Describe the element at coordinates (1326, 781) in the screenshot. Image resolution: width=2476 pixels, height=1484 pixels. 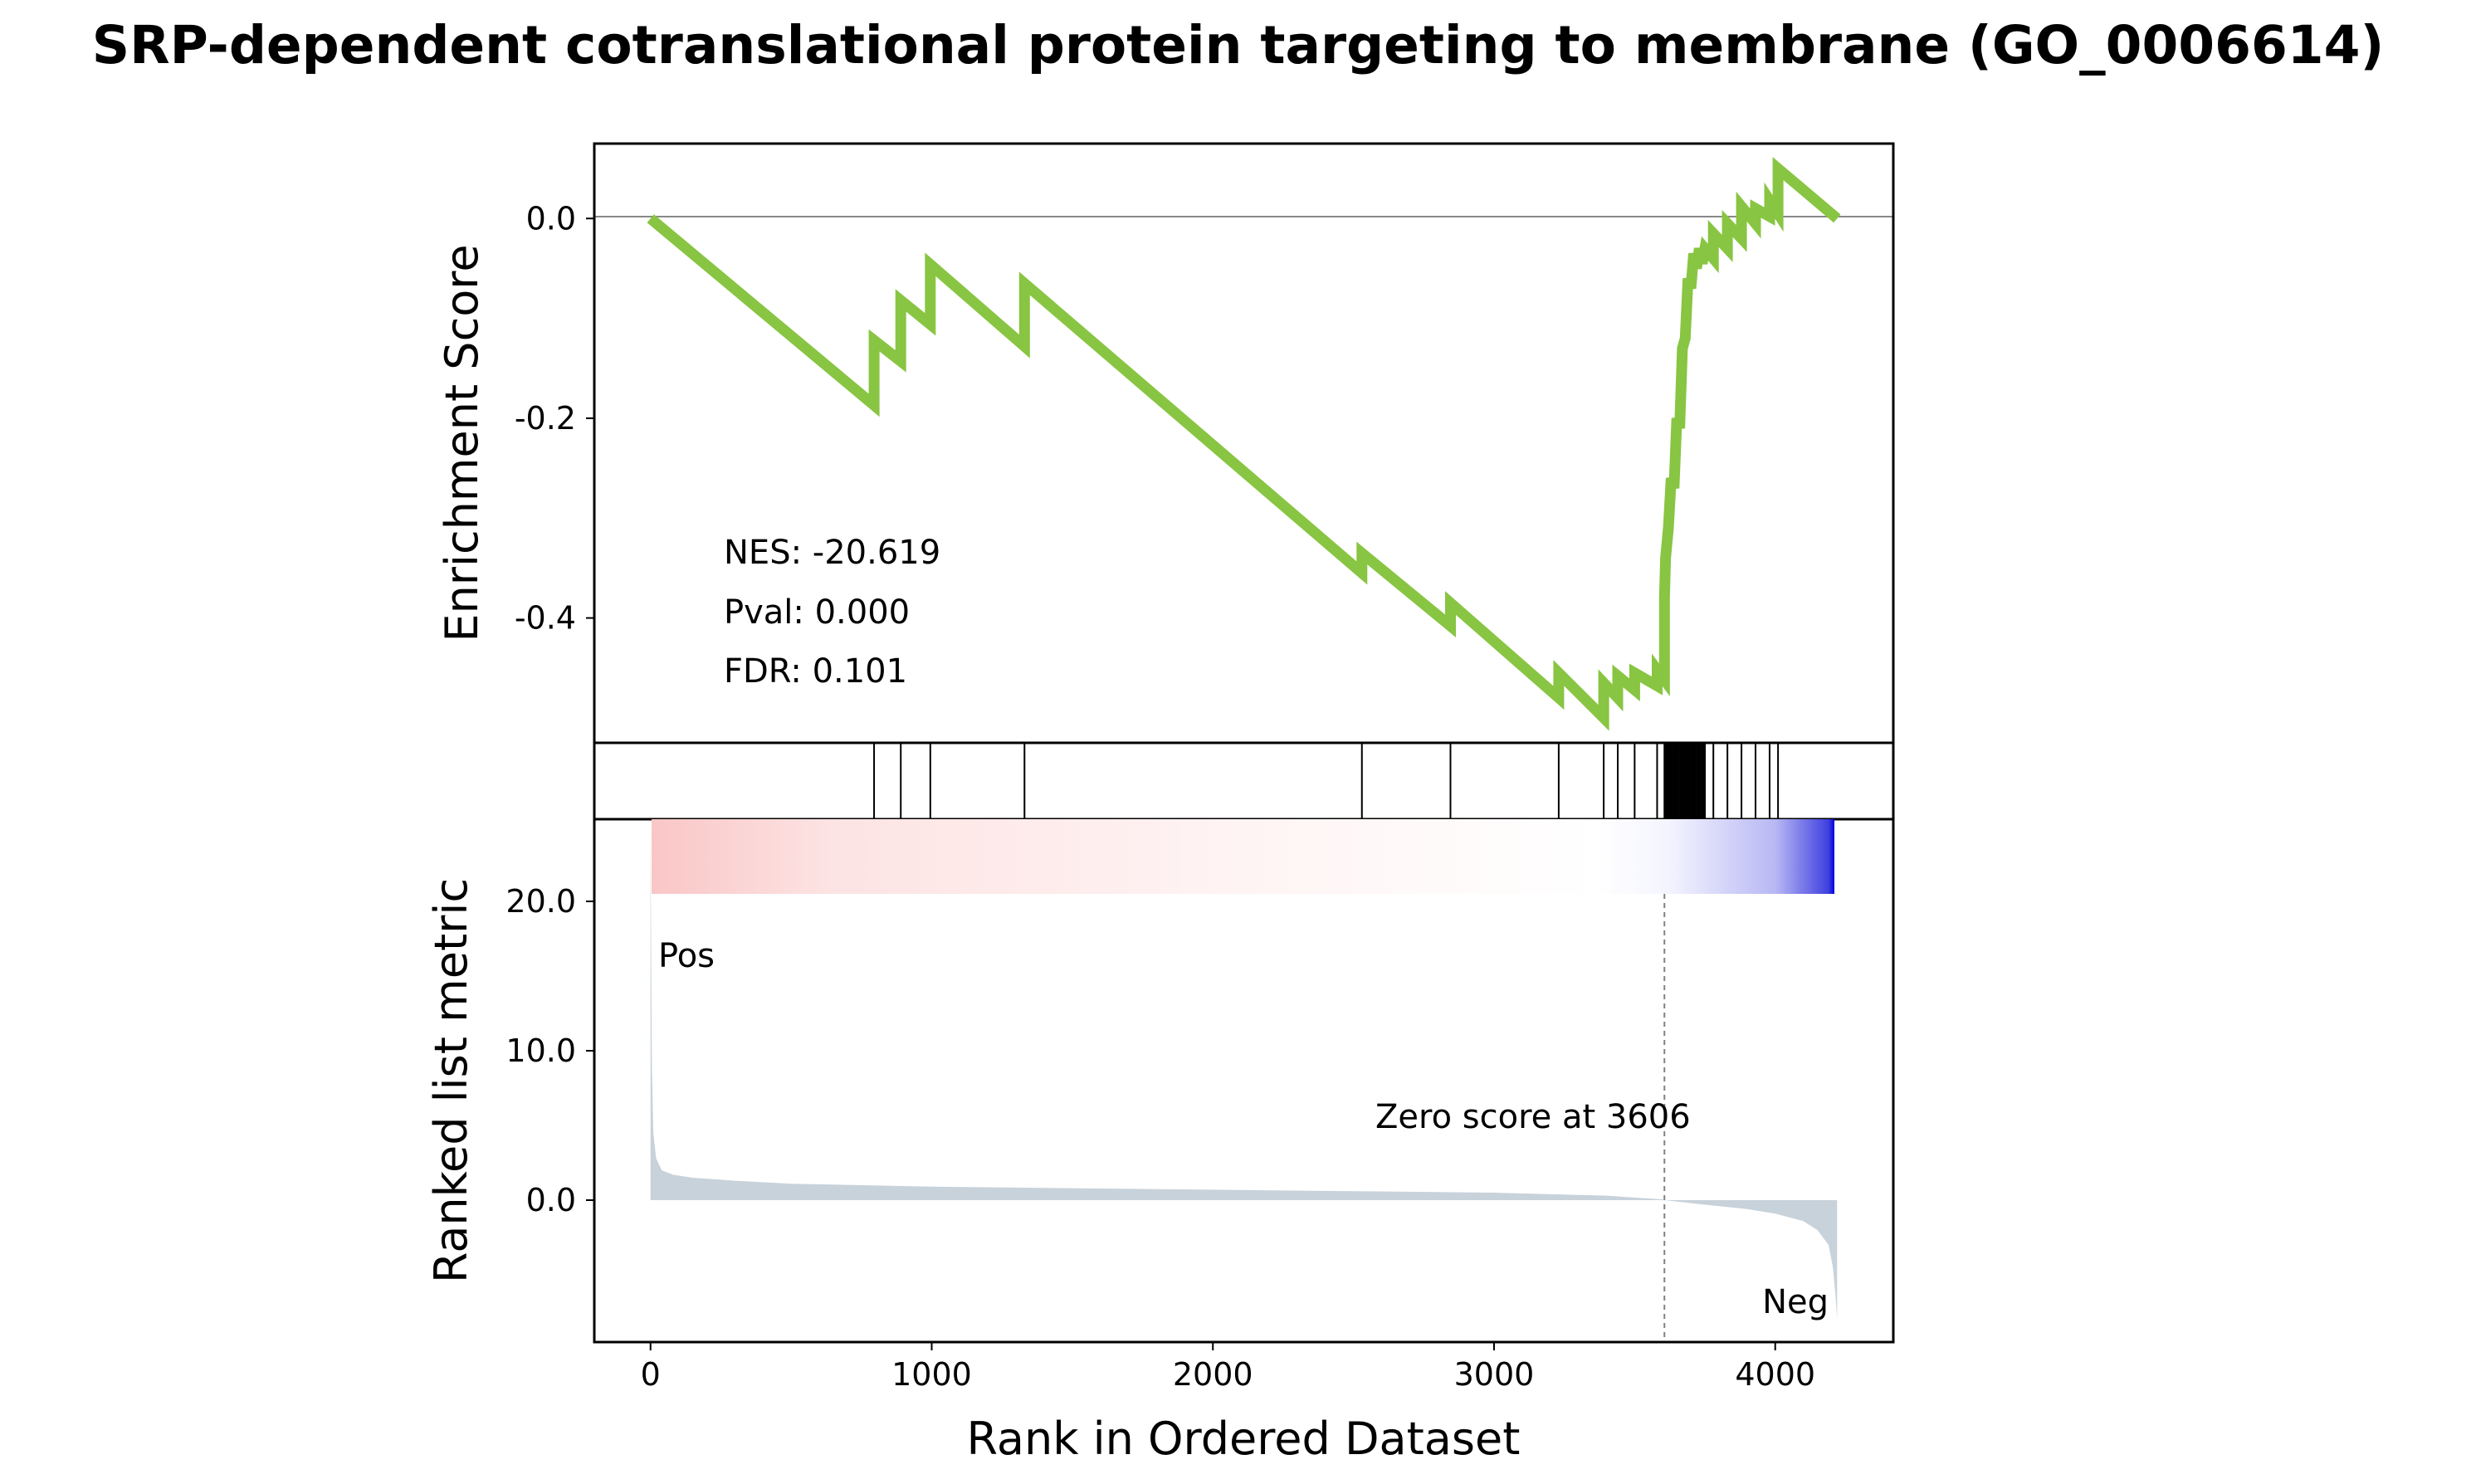
I see `hit-lines` at that location.